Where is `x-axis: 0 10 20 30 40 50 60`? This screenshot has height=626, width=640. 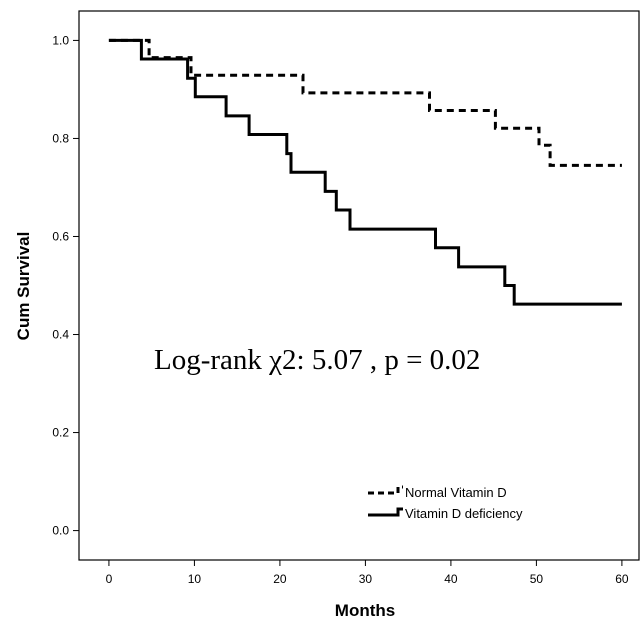
x-axis: 0 10 20 30 40 50 60 is located at coordinates (367, 573).